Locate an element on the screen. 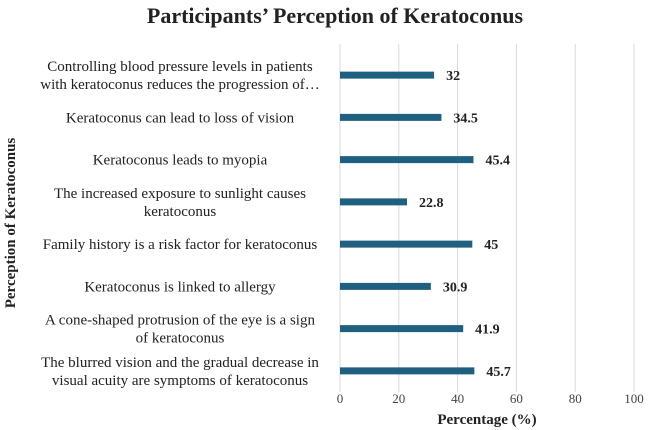  x-tick-labels: 0 20 40 60 80 100 is located at coordinates (490, 398).